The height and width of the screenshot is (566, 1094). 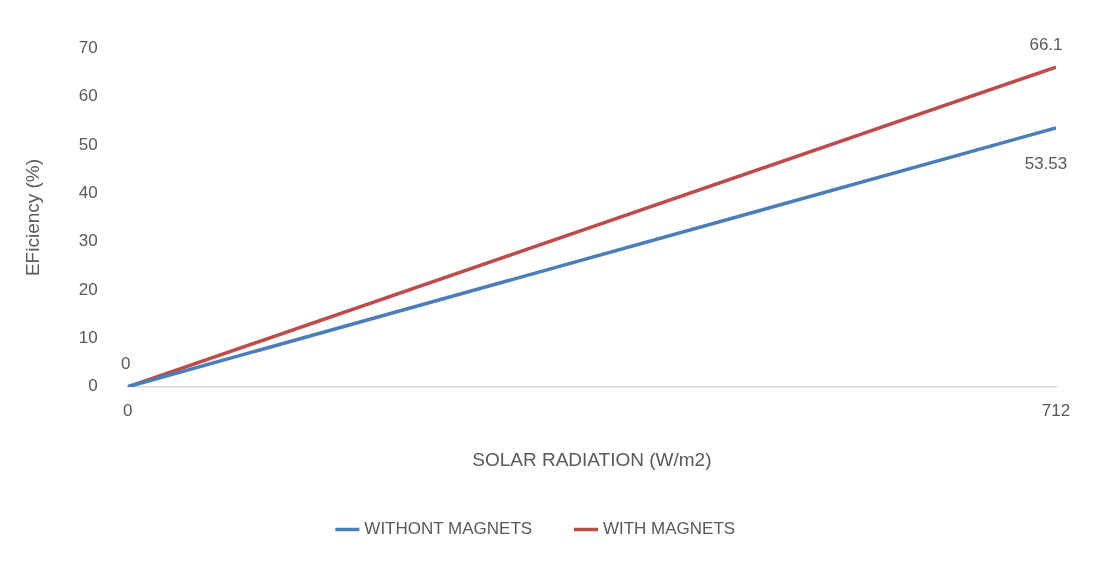 I want to click on y-tick-label: 40, so click(x=88, y=192).